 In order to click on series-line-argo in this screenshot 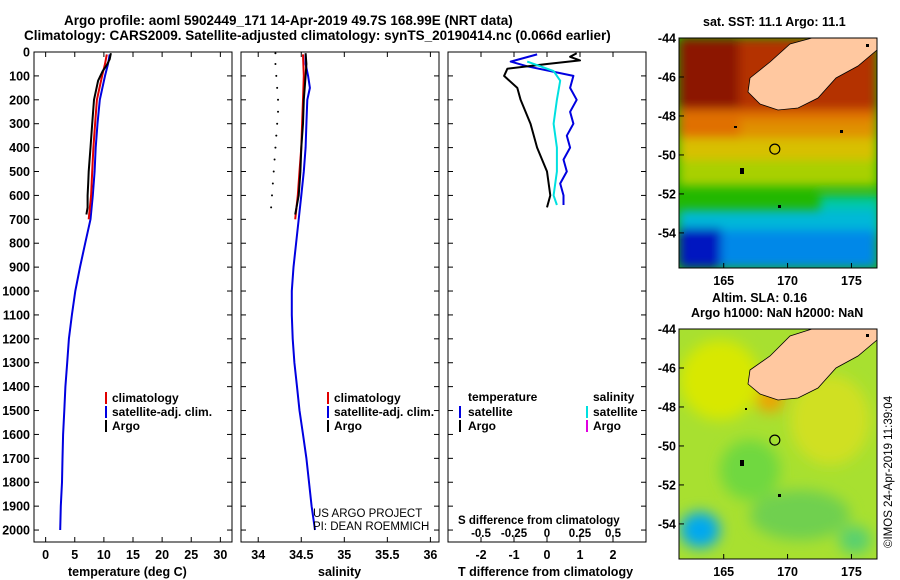, I will do `click(301, 134)`.